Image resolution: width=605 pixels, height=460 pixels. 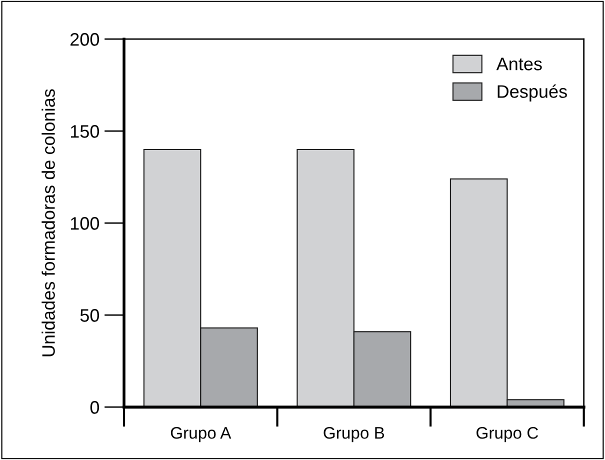 What do you see at coordinates (507, 434) in the screenshot?
I see `x-tick-label: Grupo C` at bounding box center [507, 434].